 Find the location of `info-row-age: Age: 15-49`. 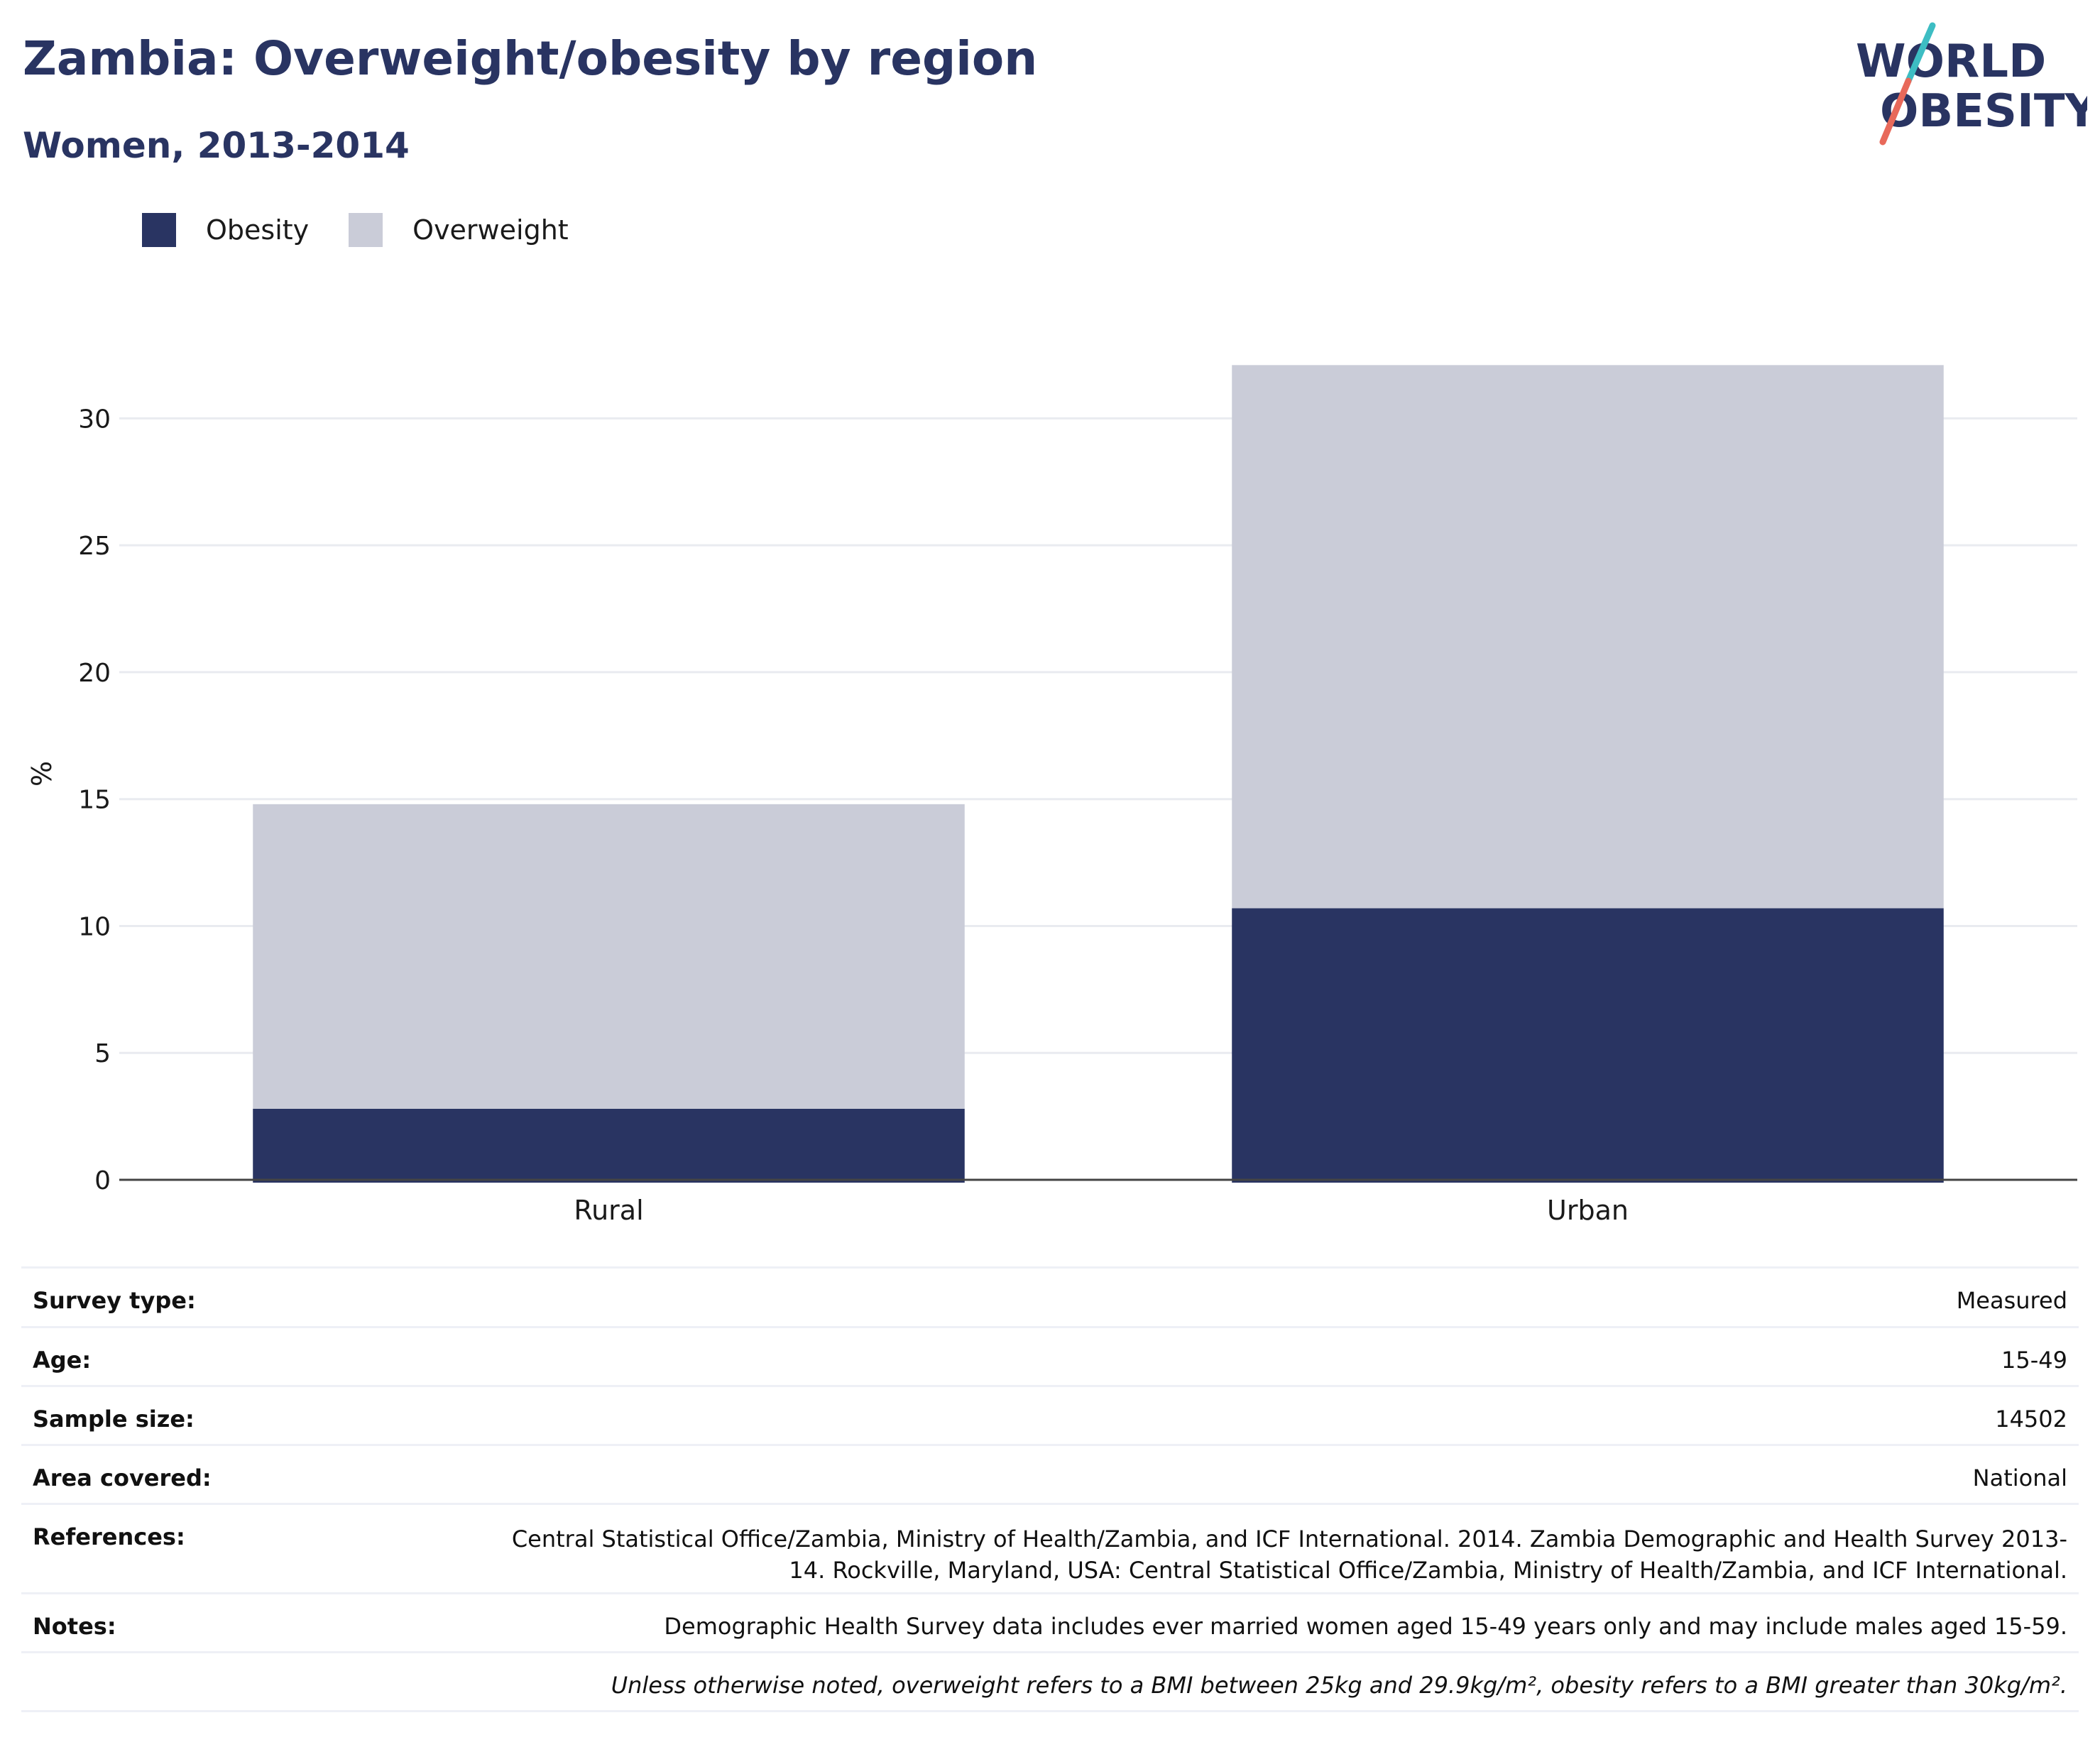

info-row-age: Age: 15-49 is located at coordinates (1050, 1355).